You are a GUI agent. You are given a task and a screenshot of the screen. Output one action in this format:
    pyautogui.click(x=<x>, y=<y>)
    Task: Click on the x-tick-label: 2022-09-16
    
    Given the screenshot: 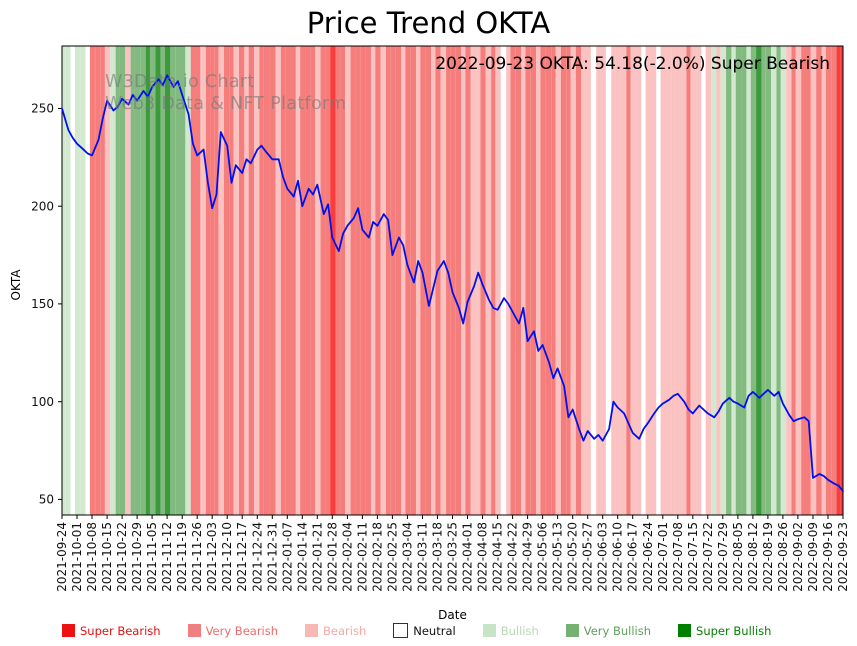 What is the action you would take?
    pyautogui.click(x=828, y=557)
    